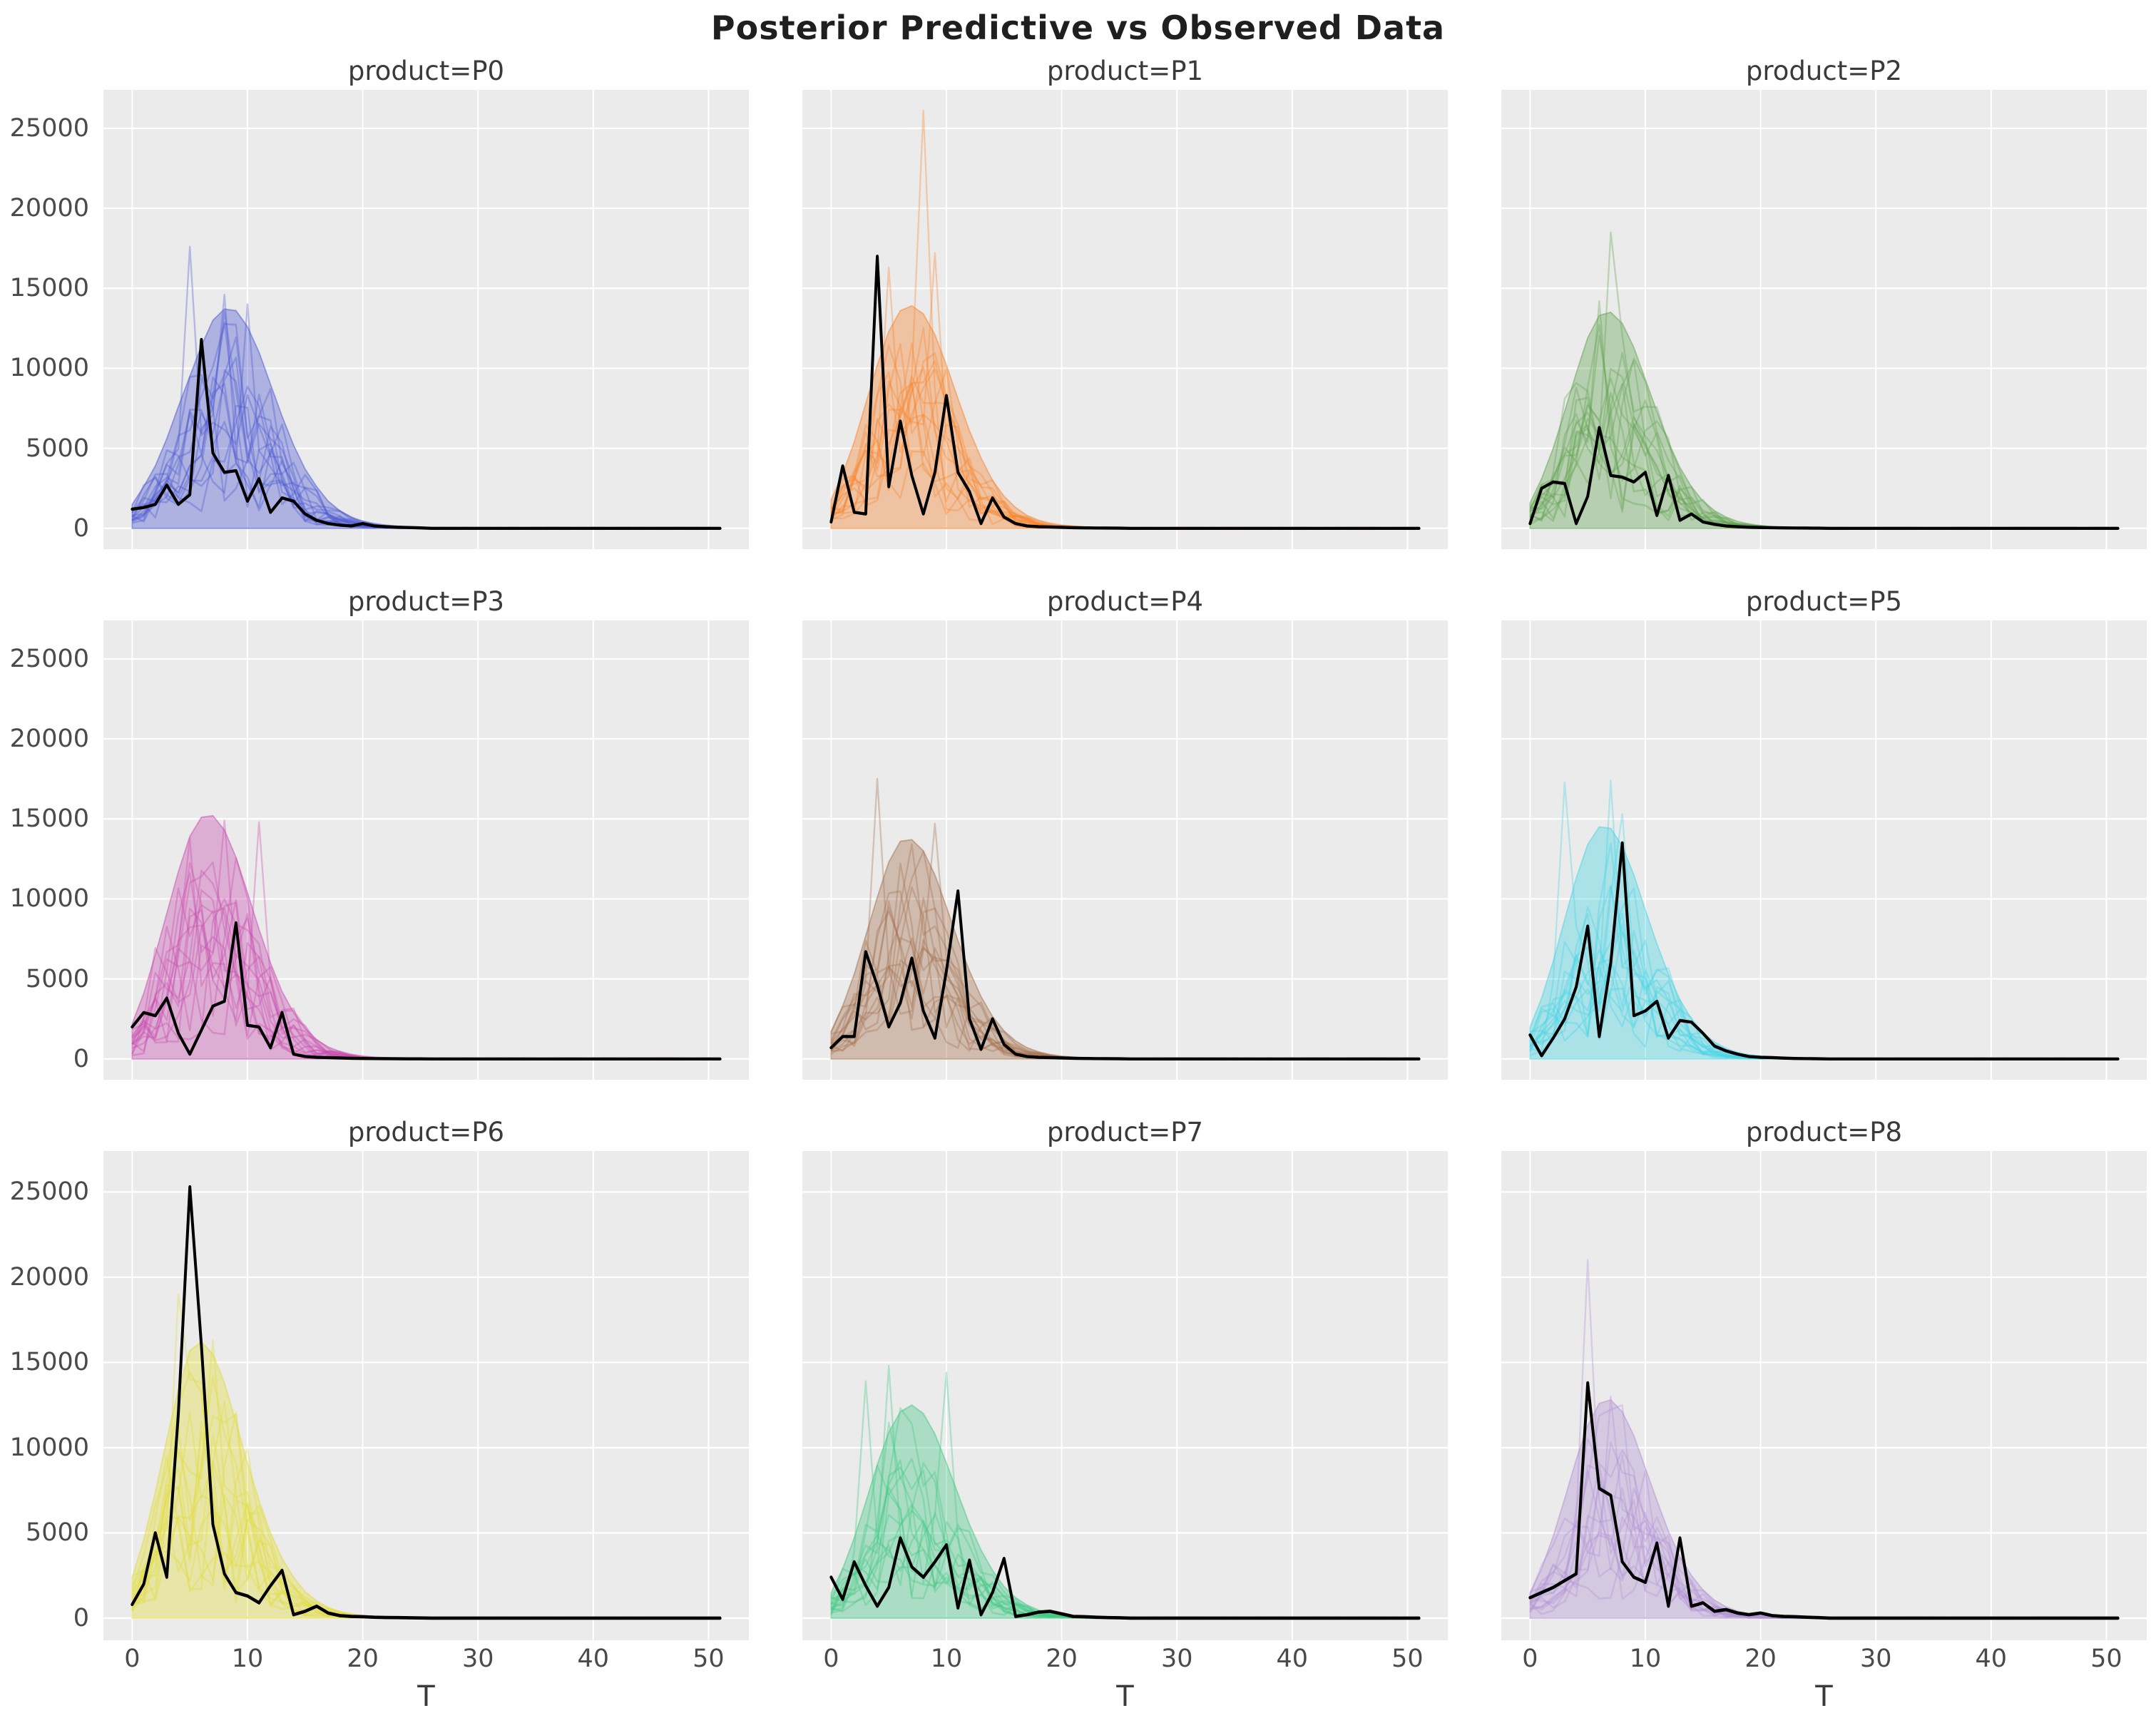 The width and height of the screenshot is (2156, 1728). Describe the element at coordinates (426, 1696) in the screenshot. I see `x-axis-title-col1: T` at that location.